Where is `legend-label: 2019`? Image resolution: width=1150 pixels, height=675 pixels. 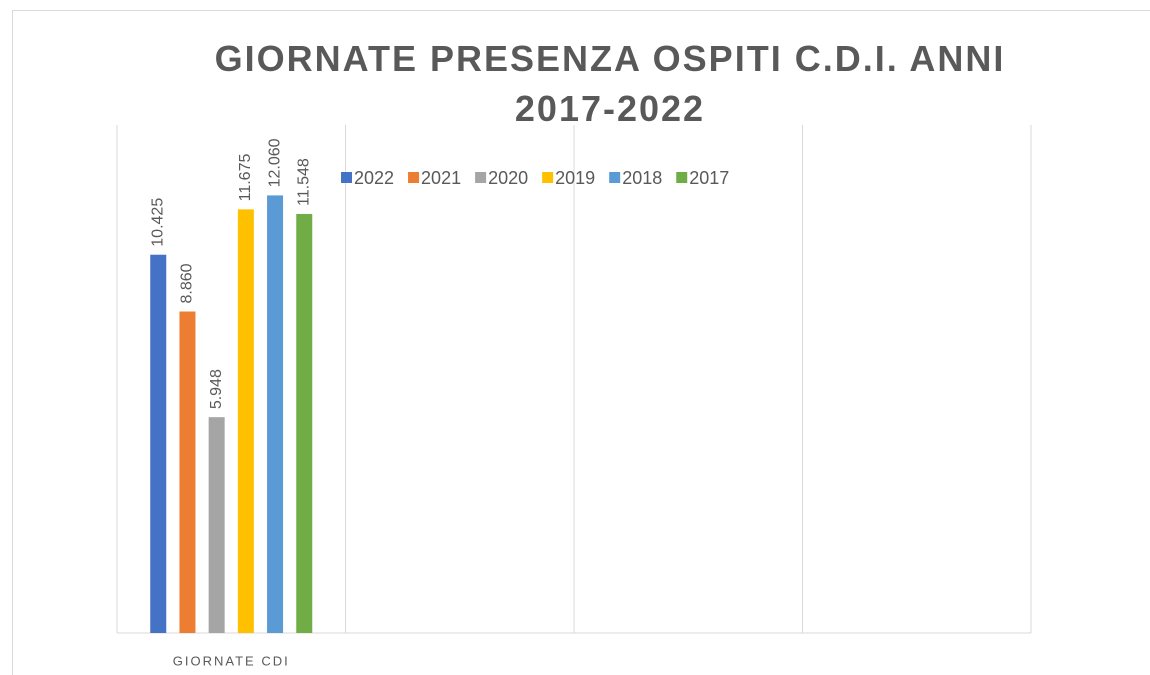
legend-label: 2019 is located at coordinates (575, 178).